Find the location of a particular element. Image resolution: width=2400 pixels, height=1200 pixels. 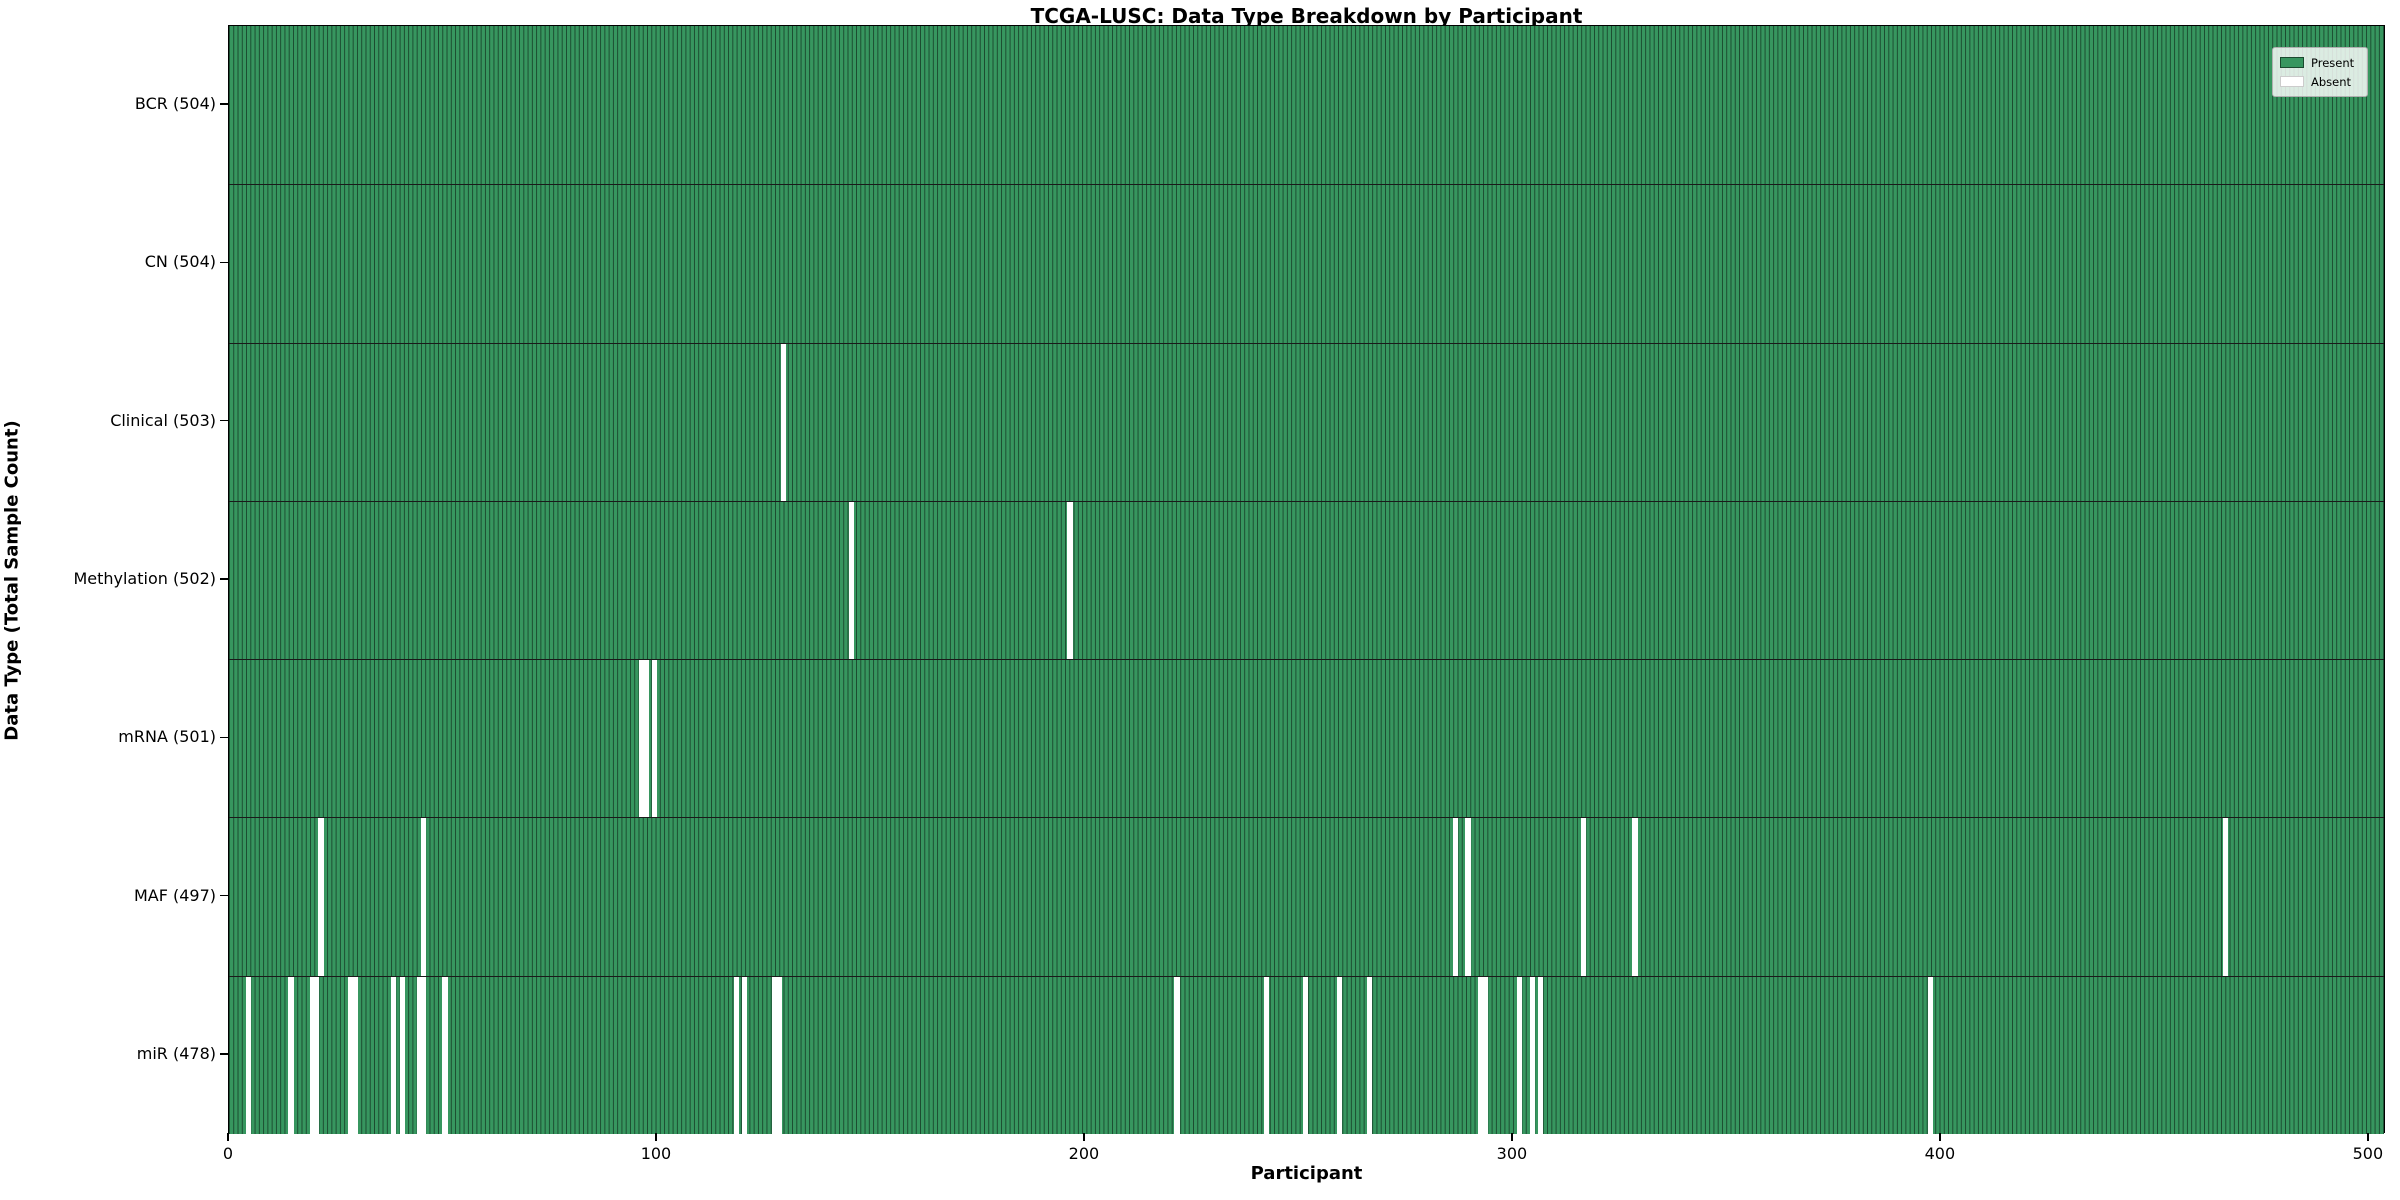

data-row-methylation is located at coordinates (1306, 580).